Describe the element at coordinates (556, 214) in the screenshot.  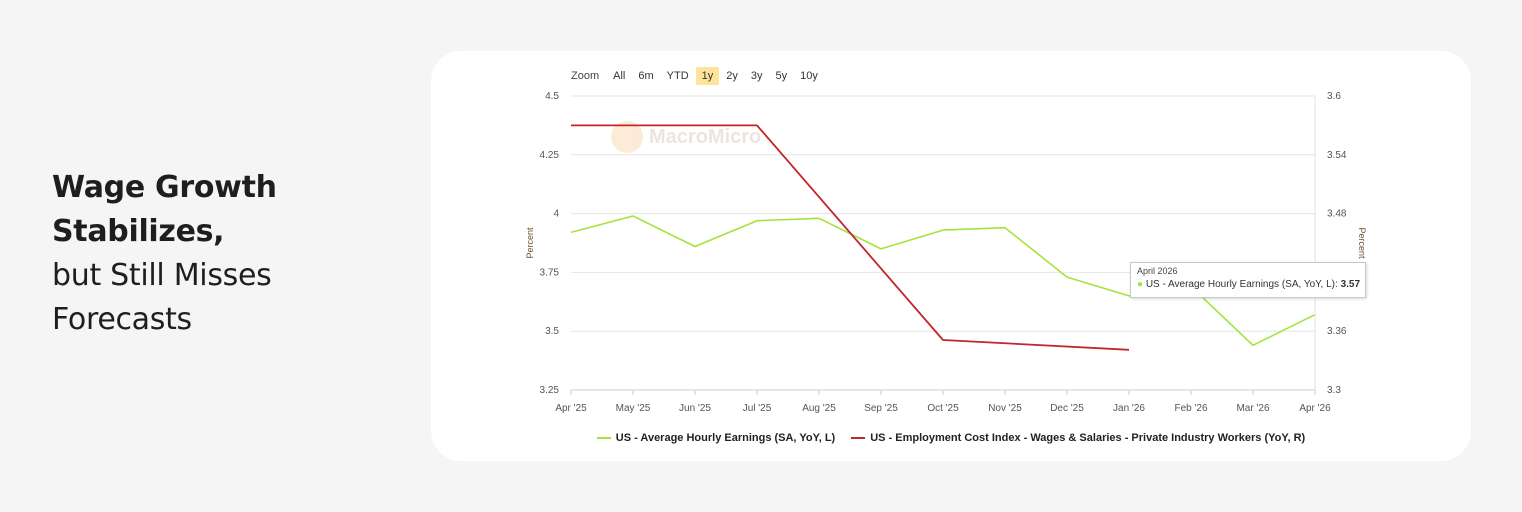
I see `y-left-tick-label: 4` at that location.